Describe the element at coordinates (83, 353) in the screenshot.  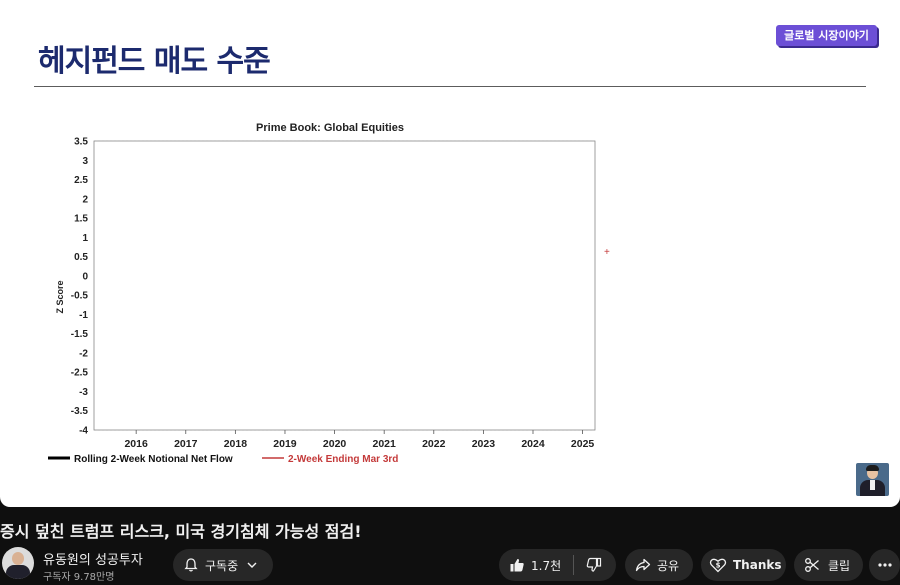
I see `y-tick-label: -2` at that location.